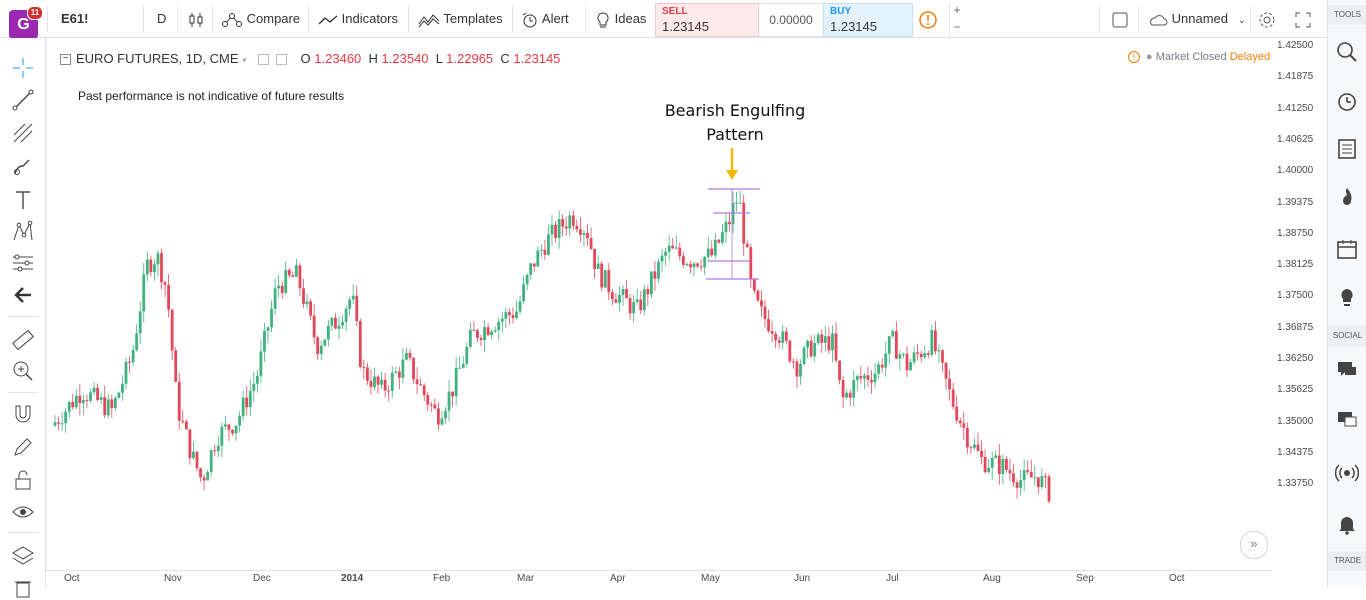  I want to click on brush-icon, so click(23, 166).